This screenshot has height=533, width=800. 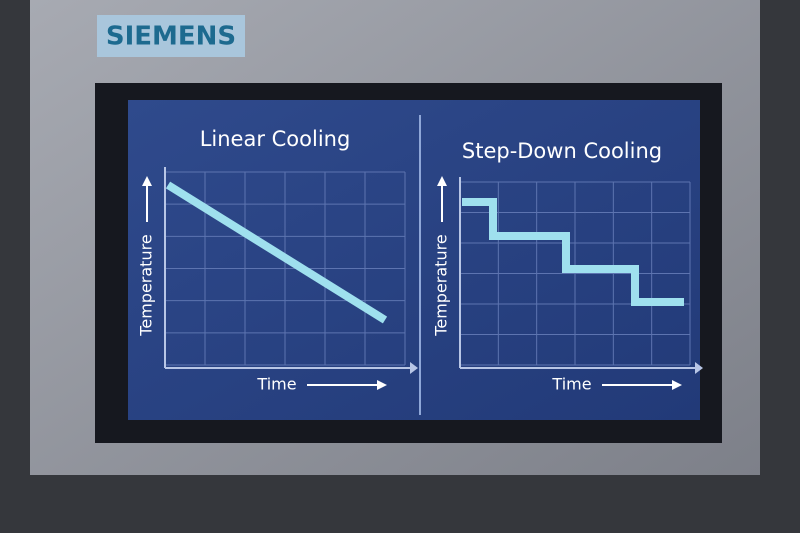 I want to click on brand: SIEMENS, so click(x=171, y=37).